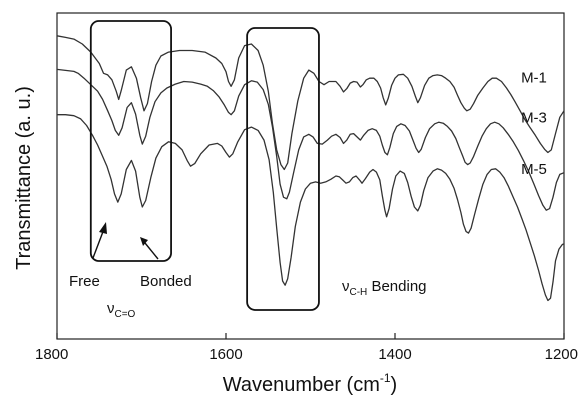  What do you see at coordinates (301, 385) in the screenshot?
I see `x-axis-title-main: Wavenumber (cm` at bounding box center [301, 385].